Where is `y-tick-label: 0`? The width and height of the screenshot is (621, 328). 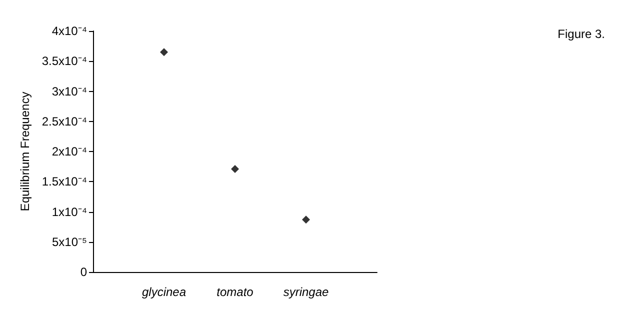
y-tick-label: 0 is located at coordinates (84, 272).